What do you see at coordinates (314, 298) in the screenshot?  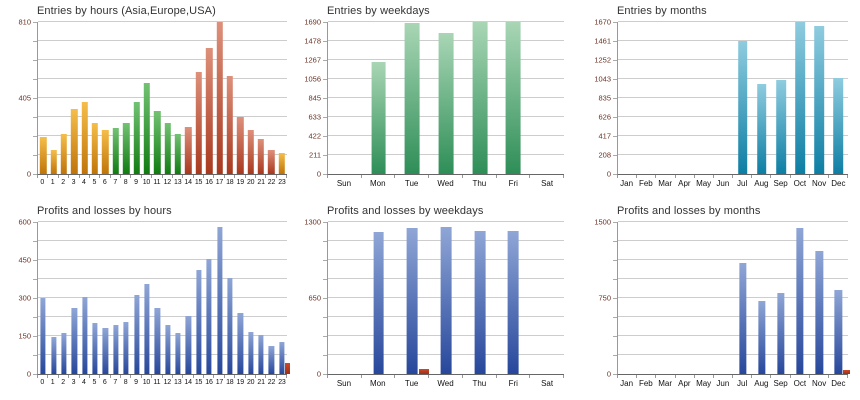 I see `y-tick-label: 650` at bounding box center [314, 298].